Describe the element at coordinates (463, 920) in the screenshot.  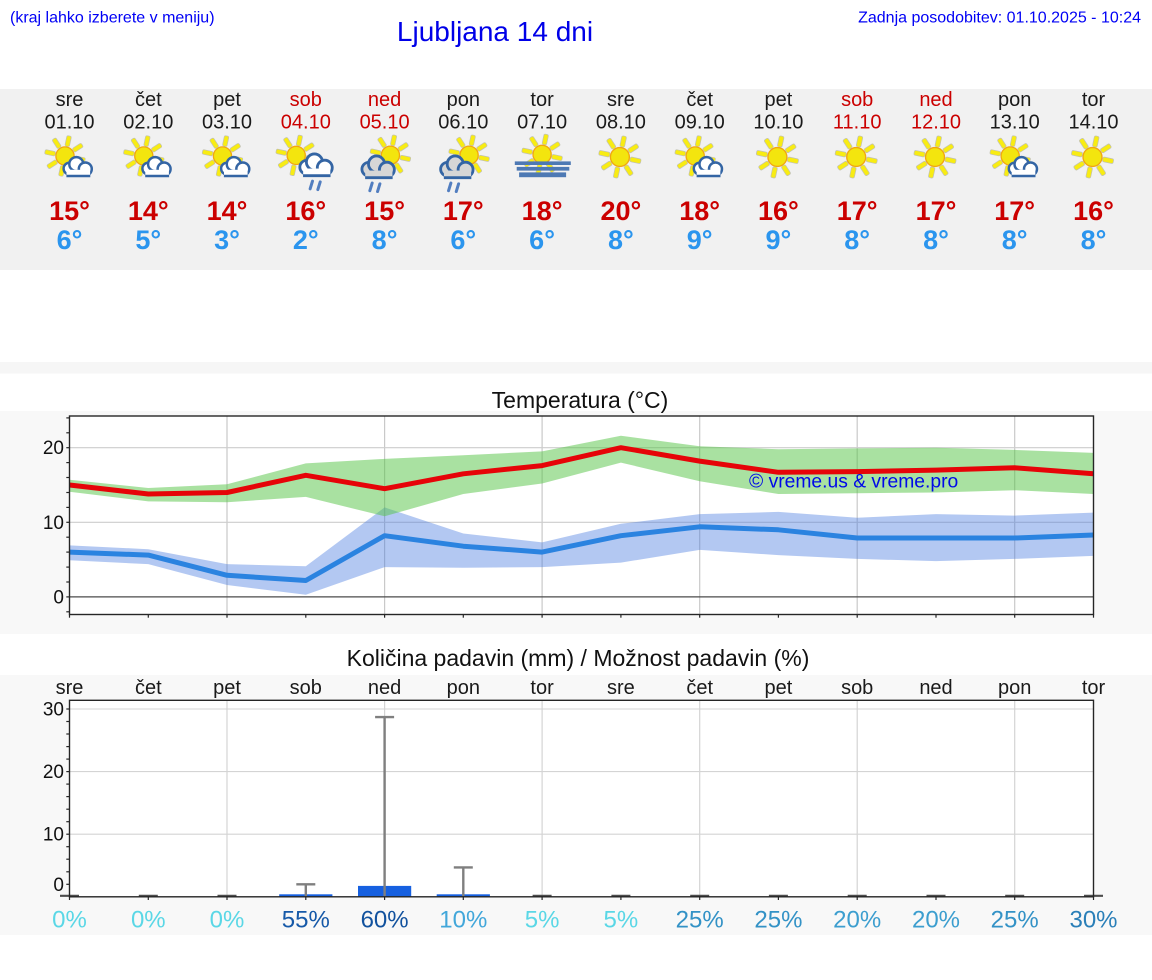
I see `svg-text: 10%` at that location.